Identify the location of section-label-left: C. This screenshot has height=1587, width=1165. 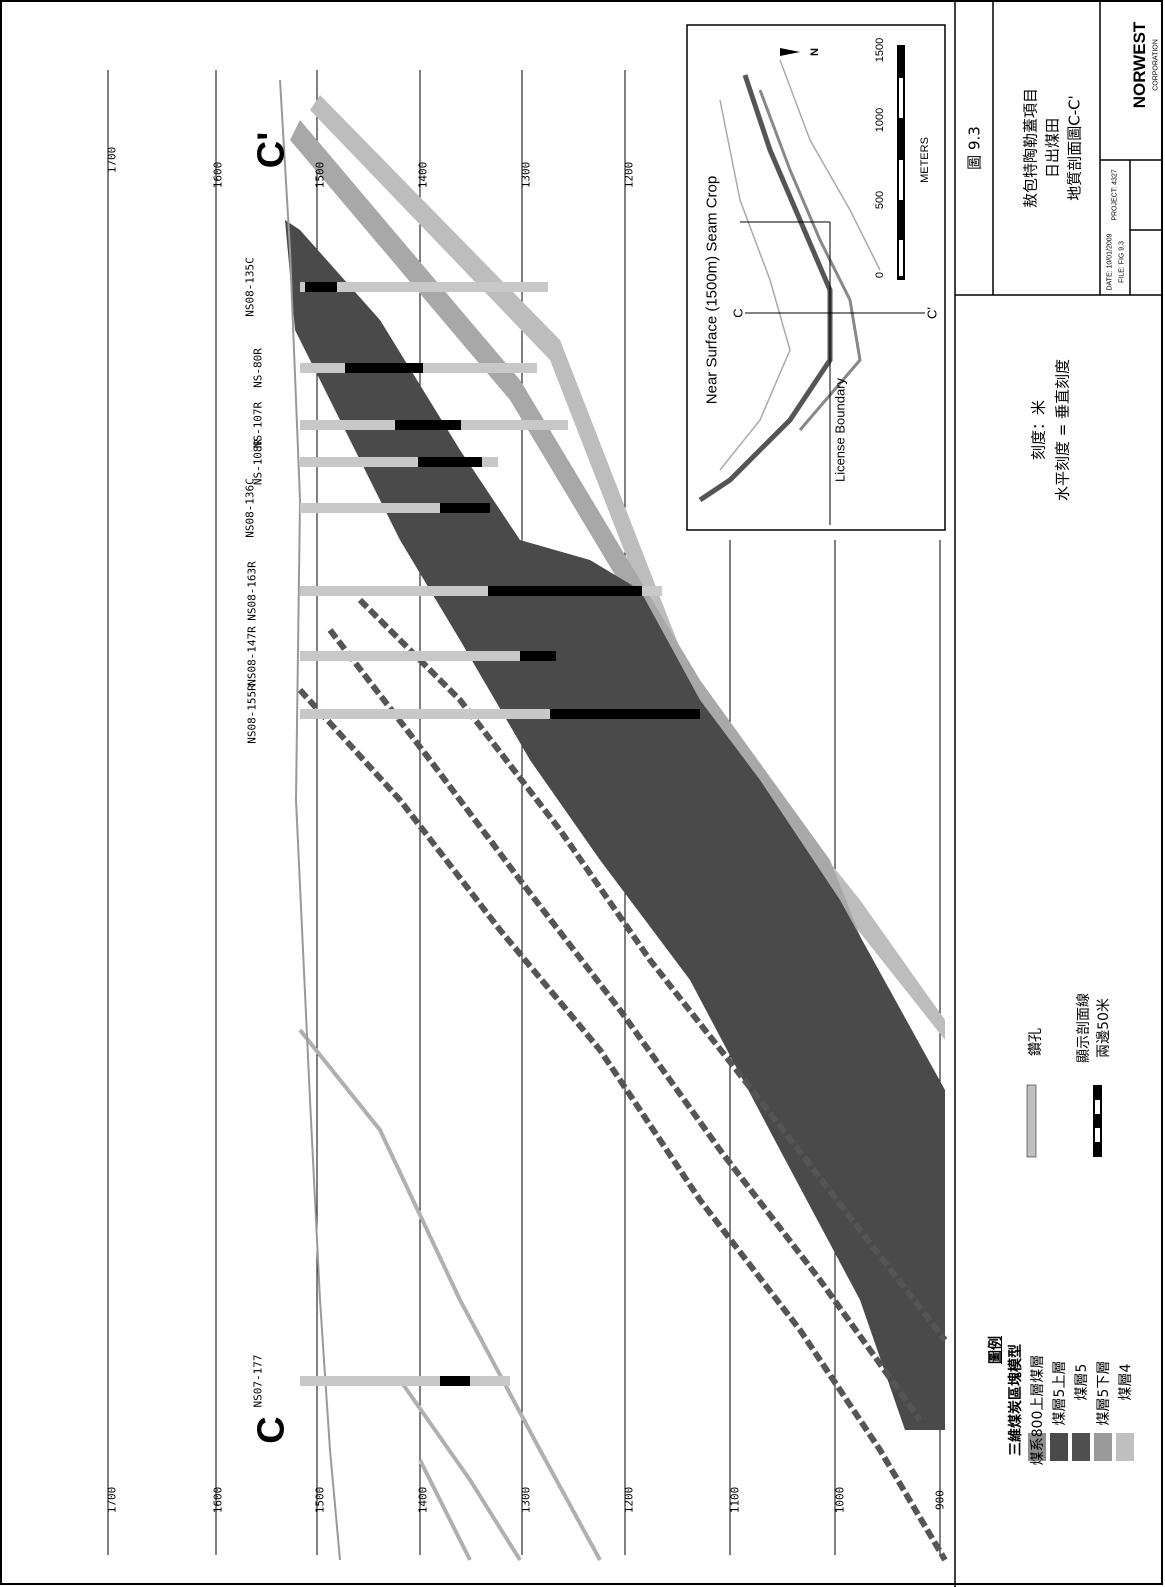
(271, 1430).